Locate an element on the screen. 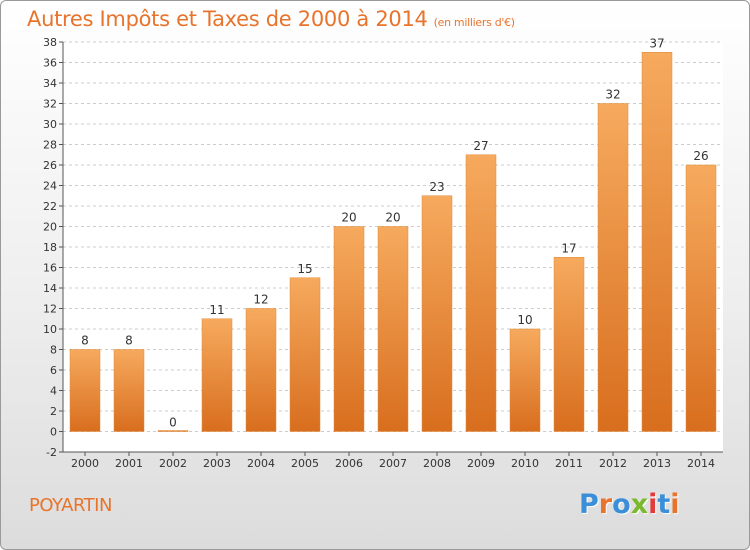 This screenshot has width=750, height=550. y-tick-label: 36 is located at coordinates (50, 63).